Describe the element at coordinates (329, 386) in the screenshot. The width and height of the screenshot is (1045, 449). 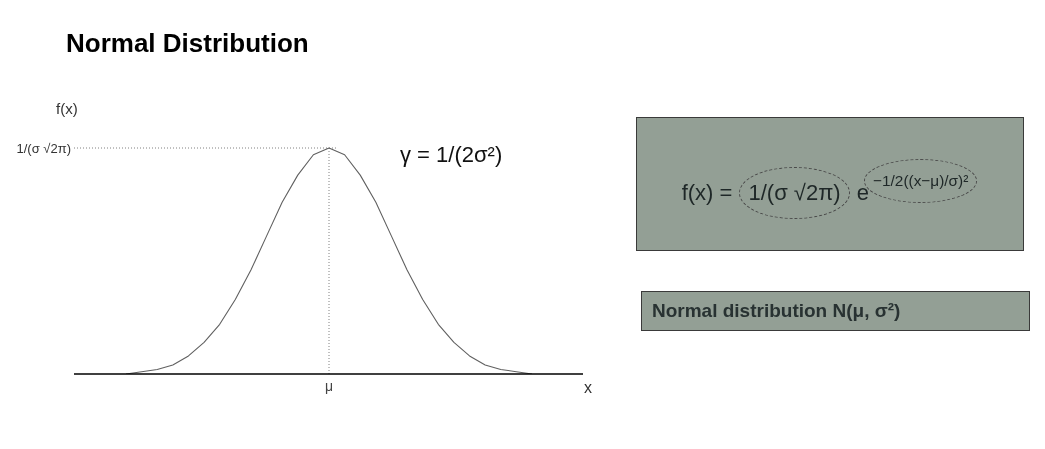
I see `text: μ` at that location.